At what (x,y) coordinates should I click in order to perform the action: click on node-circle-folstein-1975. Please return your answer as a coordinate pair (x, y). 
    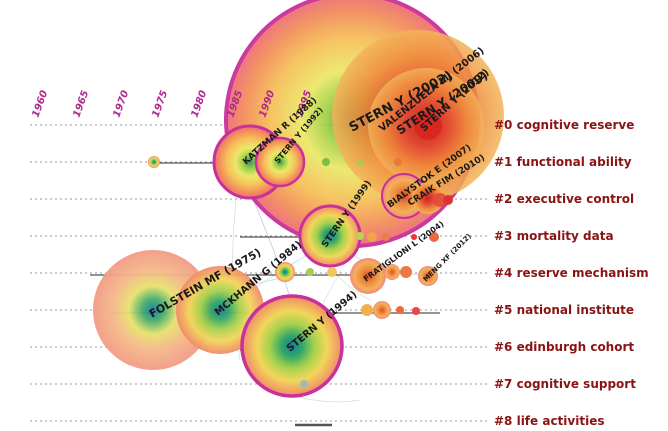
    Looking at the image, I should click on (153, 310).